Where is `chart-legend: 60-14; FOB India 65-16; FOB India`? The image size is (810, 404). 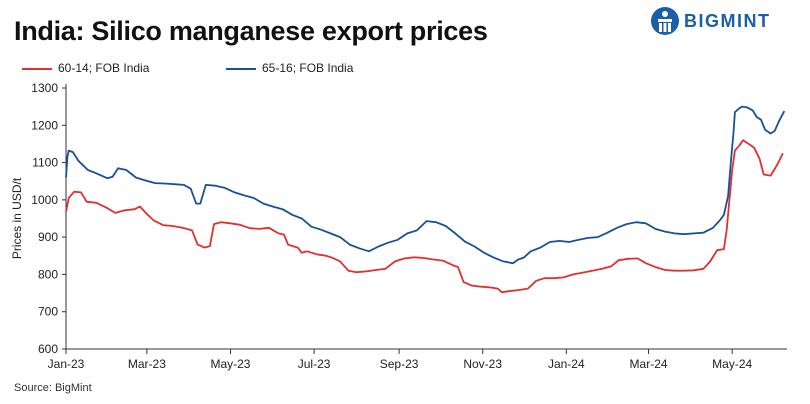 chart-legend: 60-14; FOB India 65-16; FOB India is located at coordinates (232, 69).